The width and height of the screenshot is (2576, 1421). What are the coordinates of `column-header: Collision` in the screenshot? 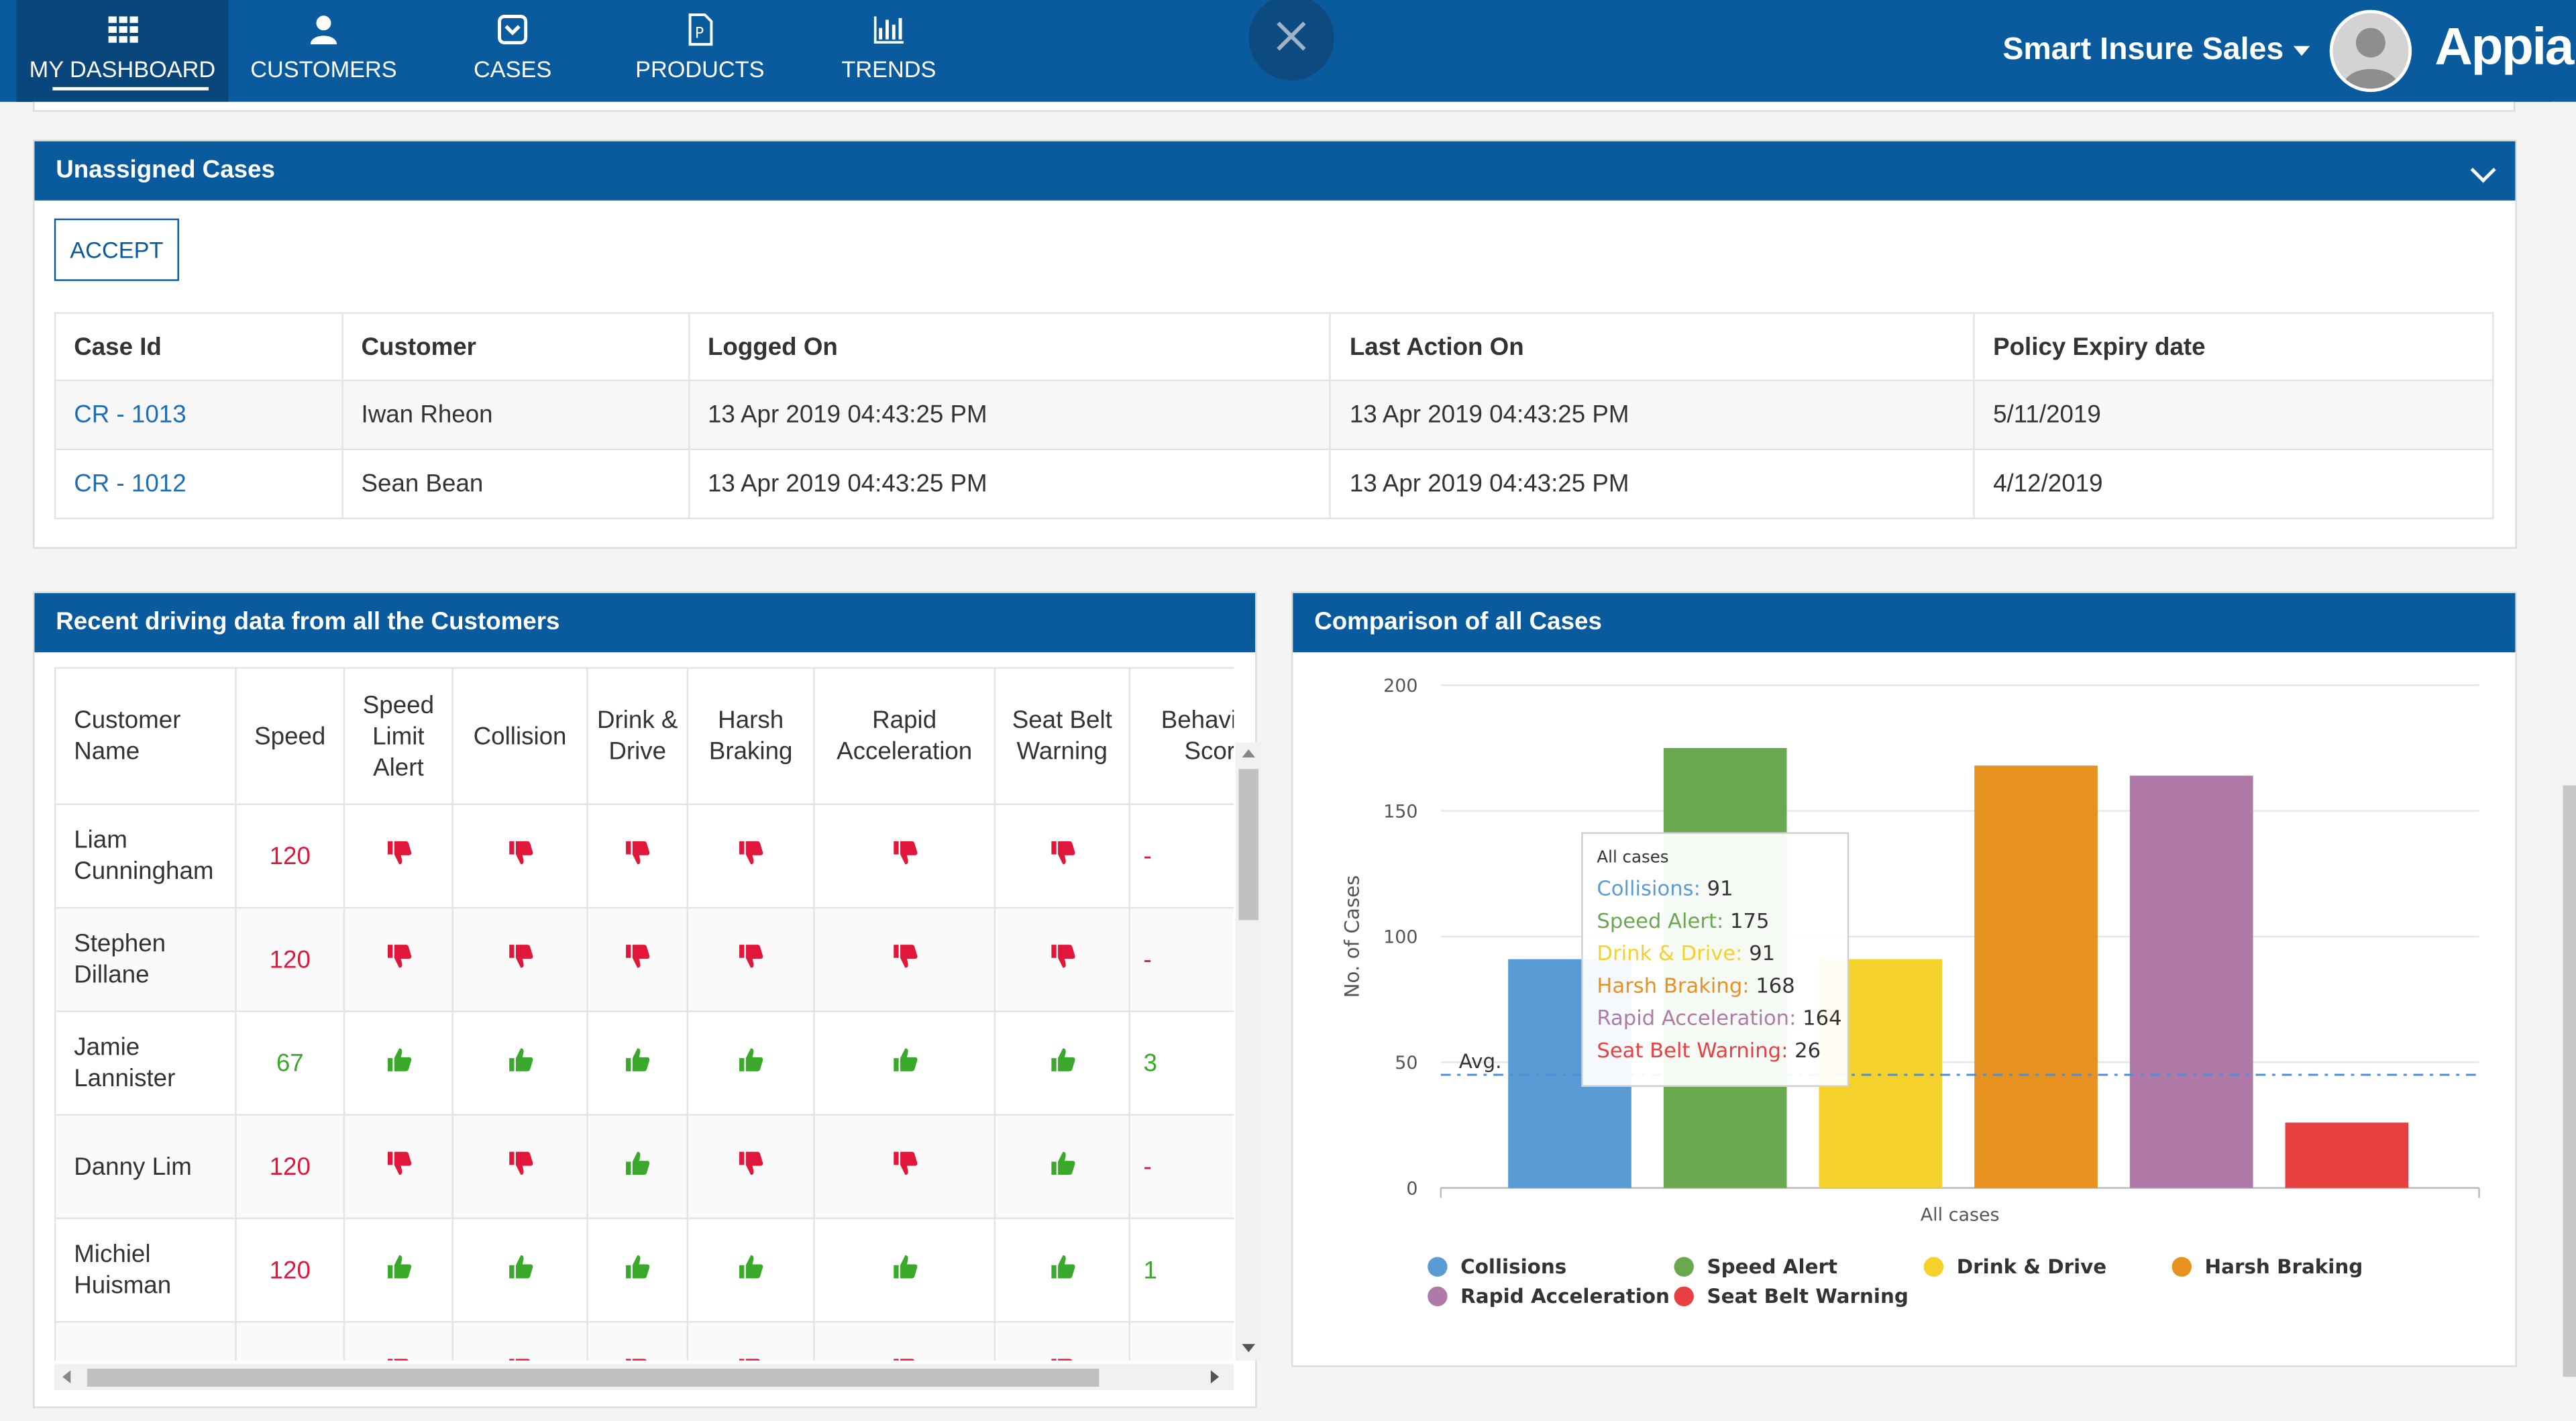 It's located at (519, 736).